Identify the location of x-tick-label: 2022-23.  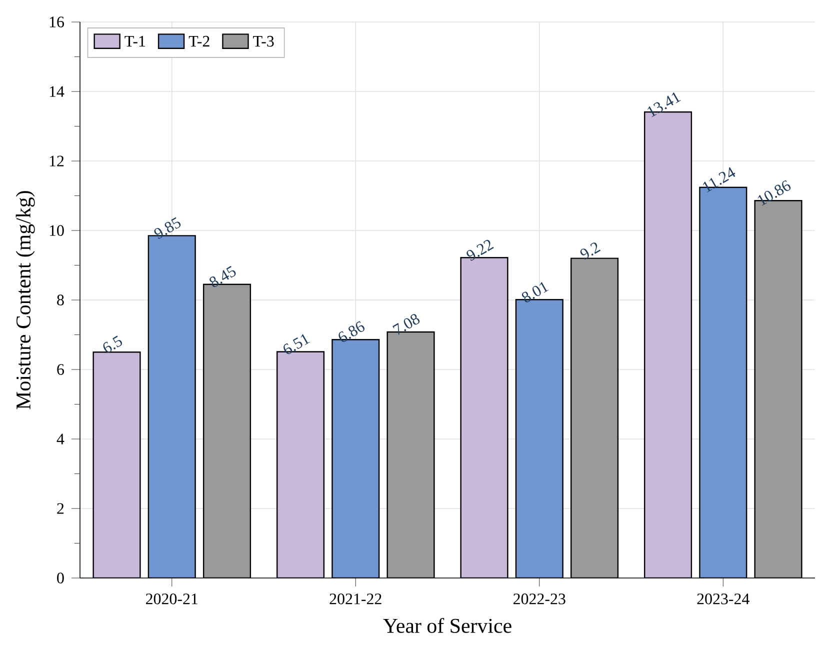
(540, 599).